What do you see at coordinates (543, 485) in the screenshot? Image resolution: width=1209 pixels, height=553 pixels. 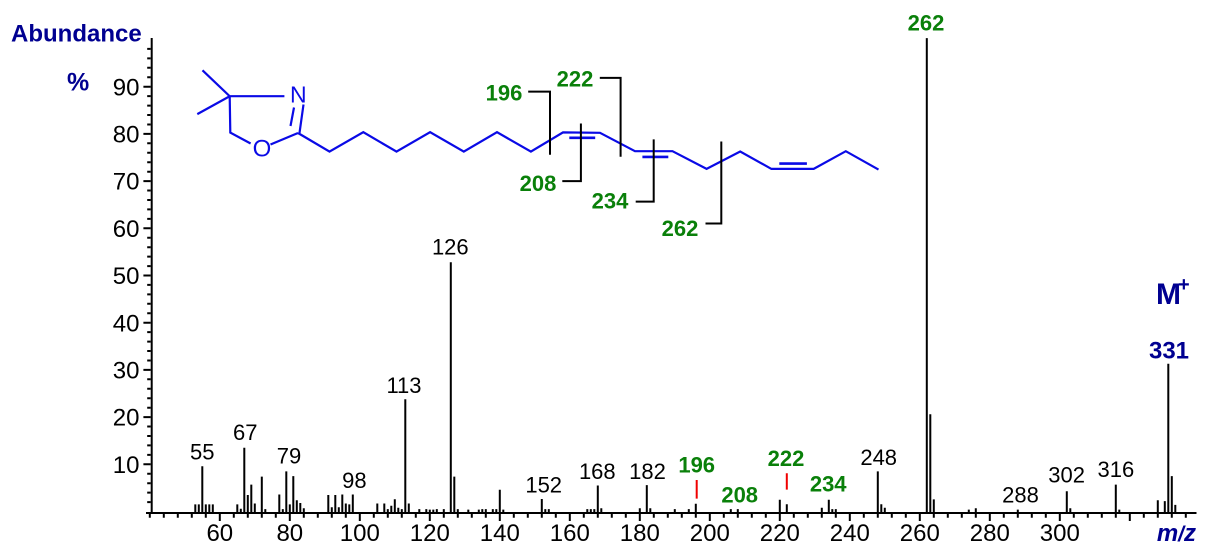 I see `svg-text: 152` at bounding box center [543, 485].